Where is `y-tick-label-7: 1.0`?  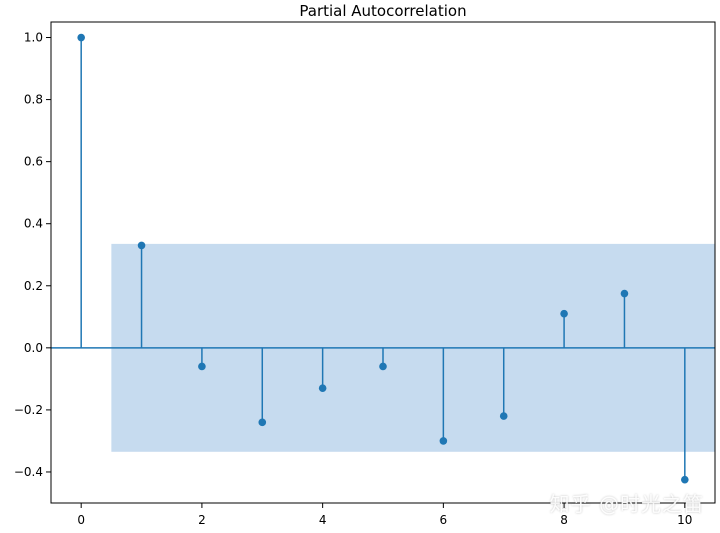
y-tick-label-7: 1.0 is located at coordinates (33, 38).